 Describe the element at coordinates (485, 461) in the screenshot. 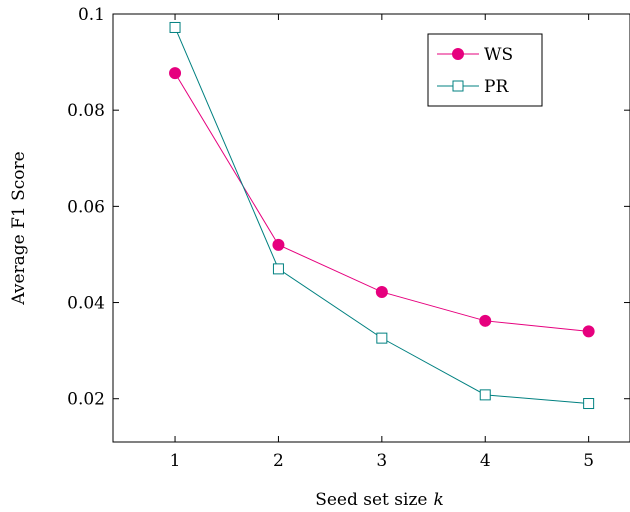

I see `x-tick-label: 4` at that location.